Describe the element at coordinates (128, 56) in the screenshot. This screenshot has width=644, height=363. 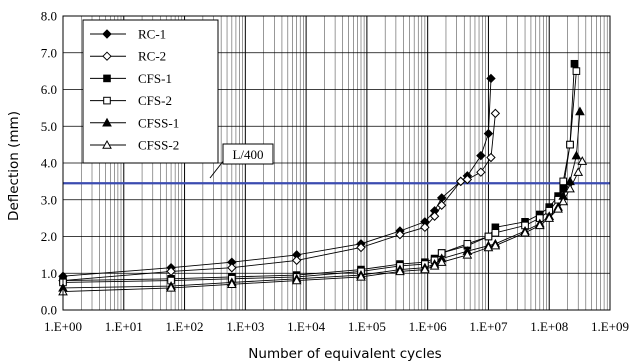
I see `legend-item-rc-2: RC-2` at that location.